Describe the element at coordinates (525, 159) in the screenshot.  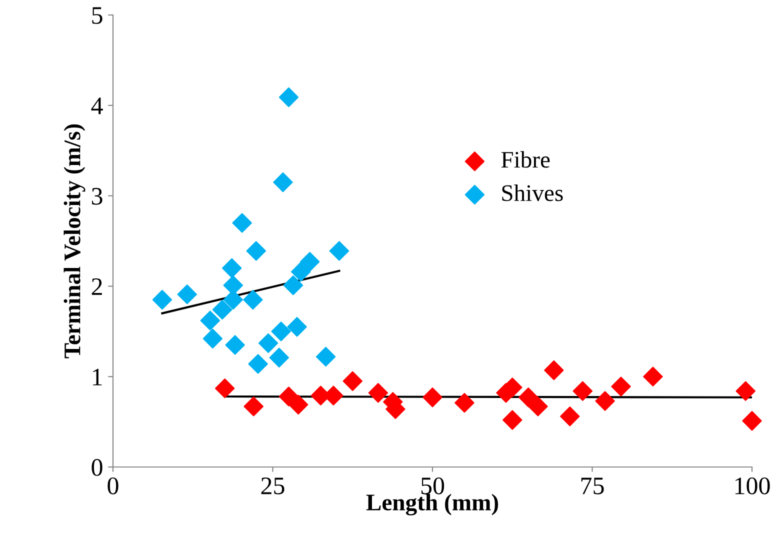
I see `legend-label: Fibre` at that location.